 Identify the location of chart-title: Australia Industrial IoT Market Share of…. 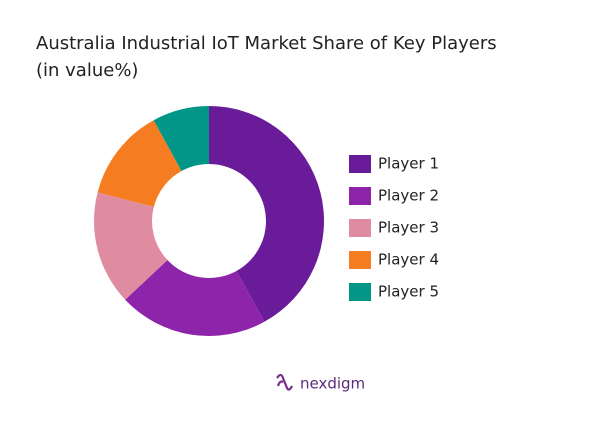
(266, 43).